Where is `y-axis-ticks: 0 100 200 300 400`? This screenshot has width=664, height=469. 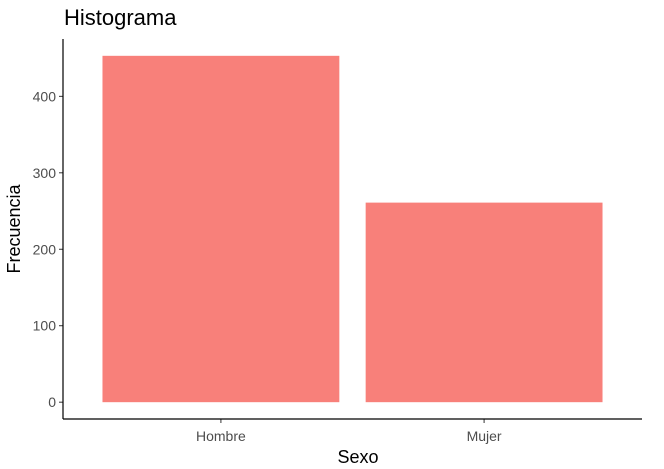 y-axis-ticks: 0 100 200 300 400 is located at coordinates (48, 249).